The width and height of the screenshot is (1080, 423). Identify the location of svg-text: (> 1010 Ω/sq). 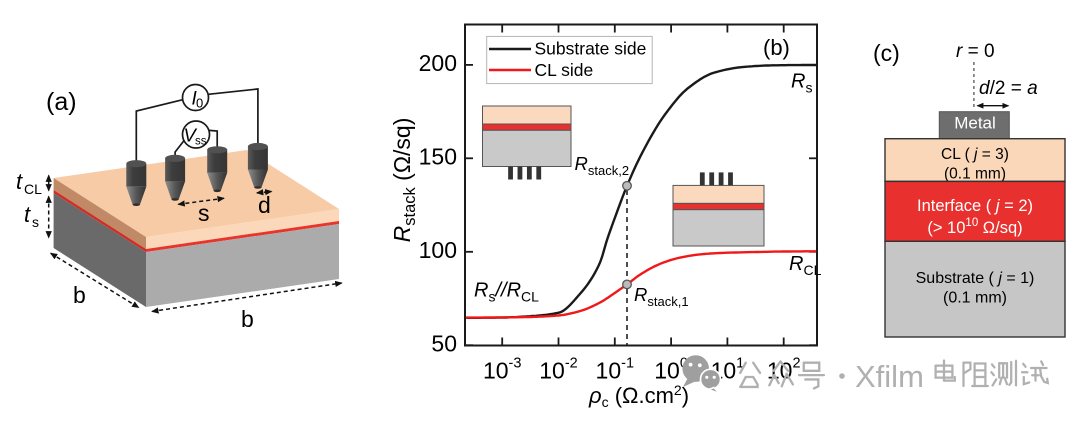
(974, 227).